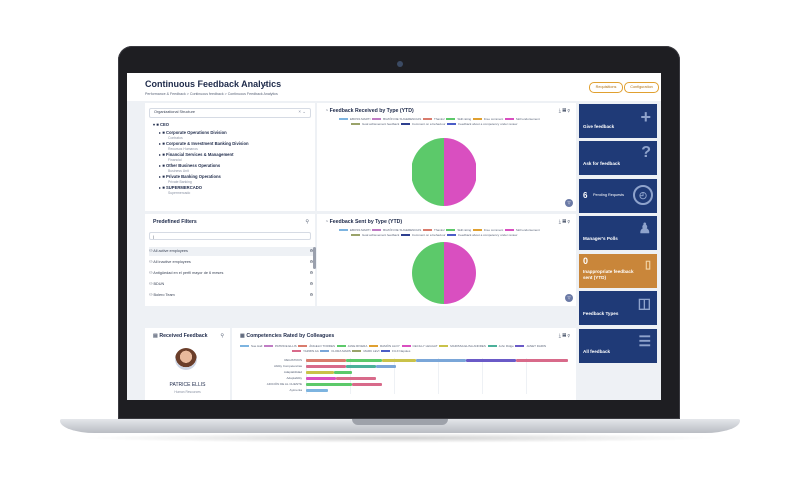 This screenshot has width=800, height=500. I want to click on tile-count: 6, so click(585, 195).